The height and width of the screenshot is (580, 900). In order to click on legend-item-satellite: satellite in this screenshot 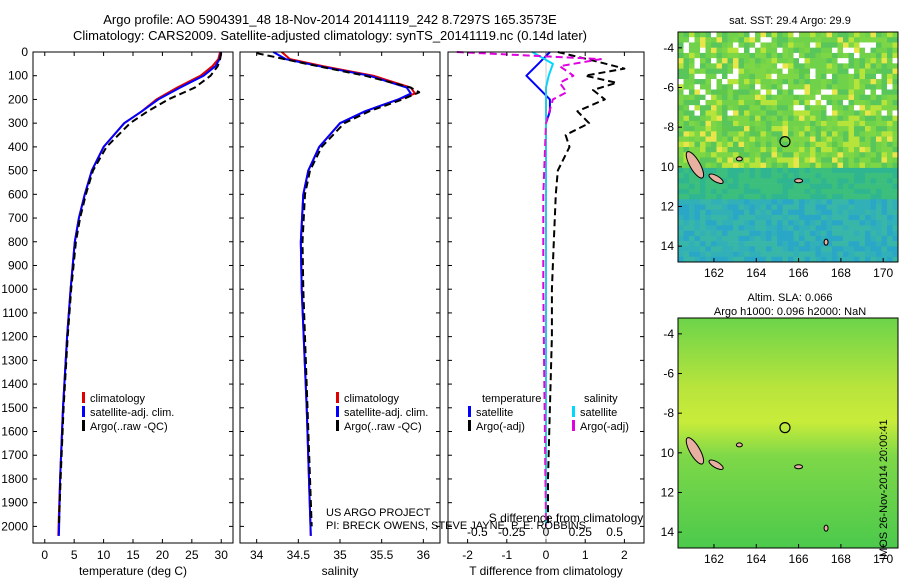, I will do `click(504, 413)`.